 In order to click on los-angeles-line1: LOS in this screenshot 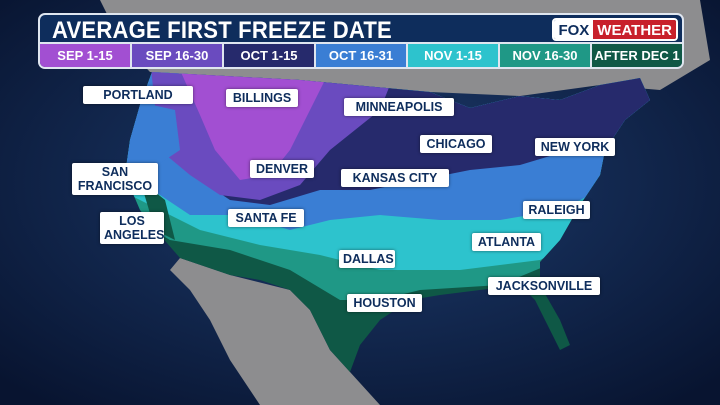, I will do `click(132, 221)`.